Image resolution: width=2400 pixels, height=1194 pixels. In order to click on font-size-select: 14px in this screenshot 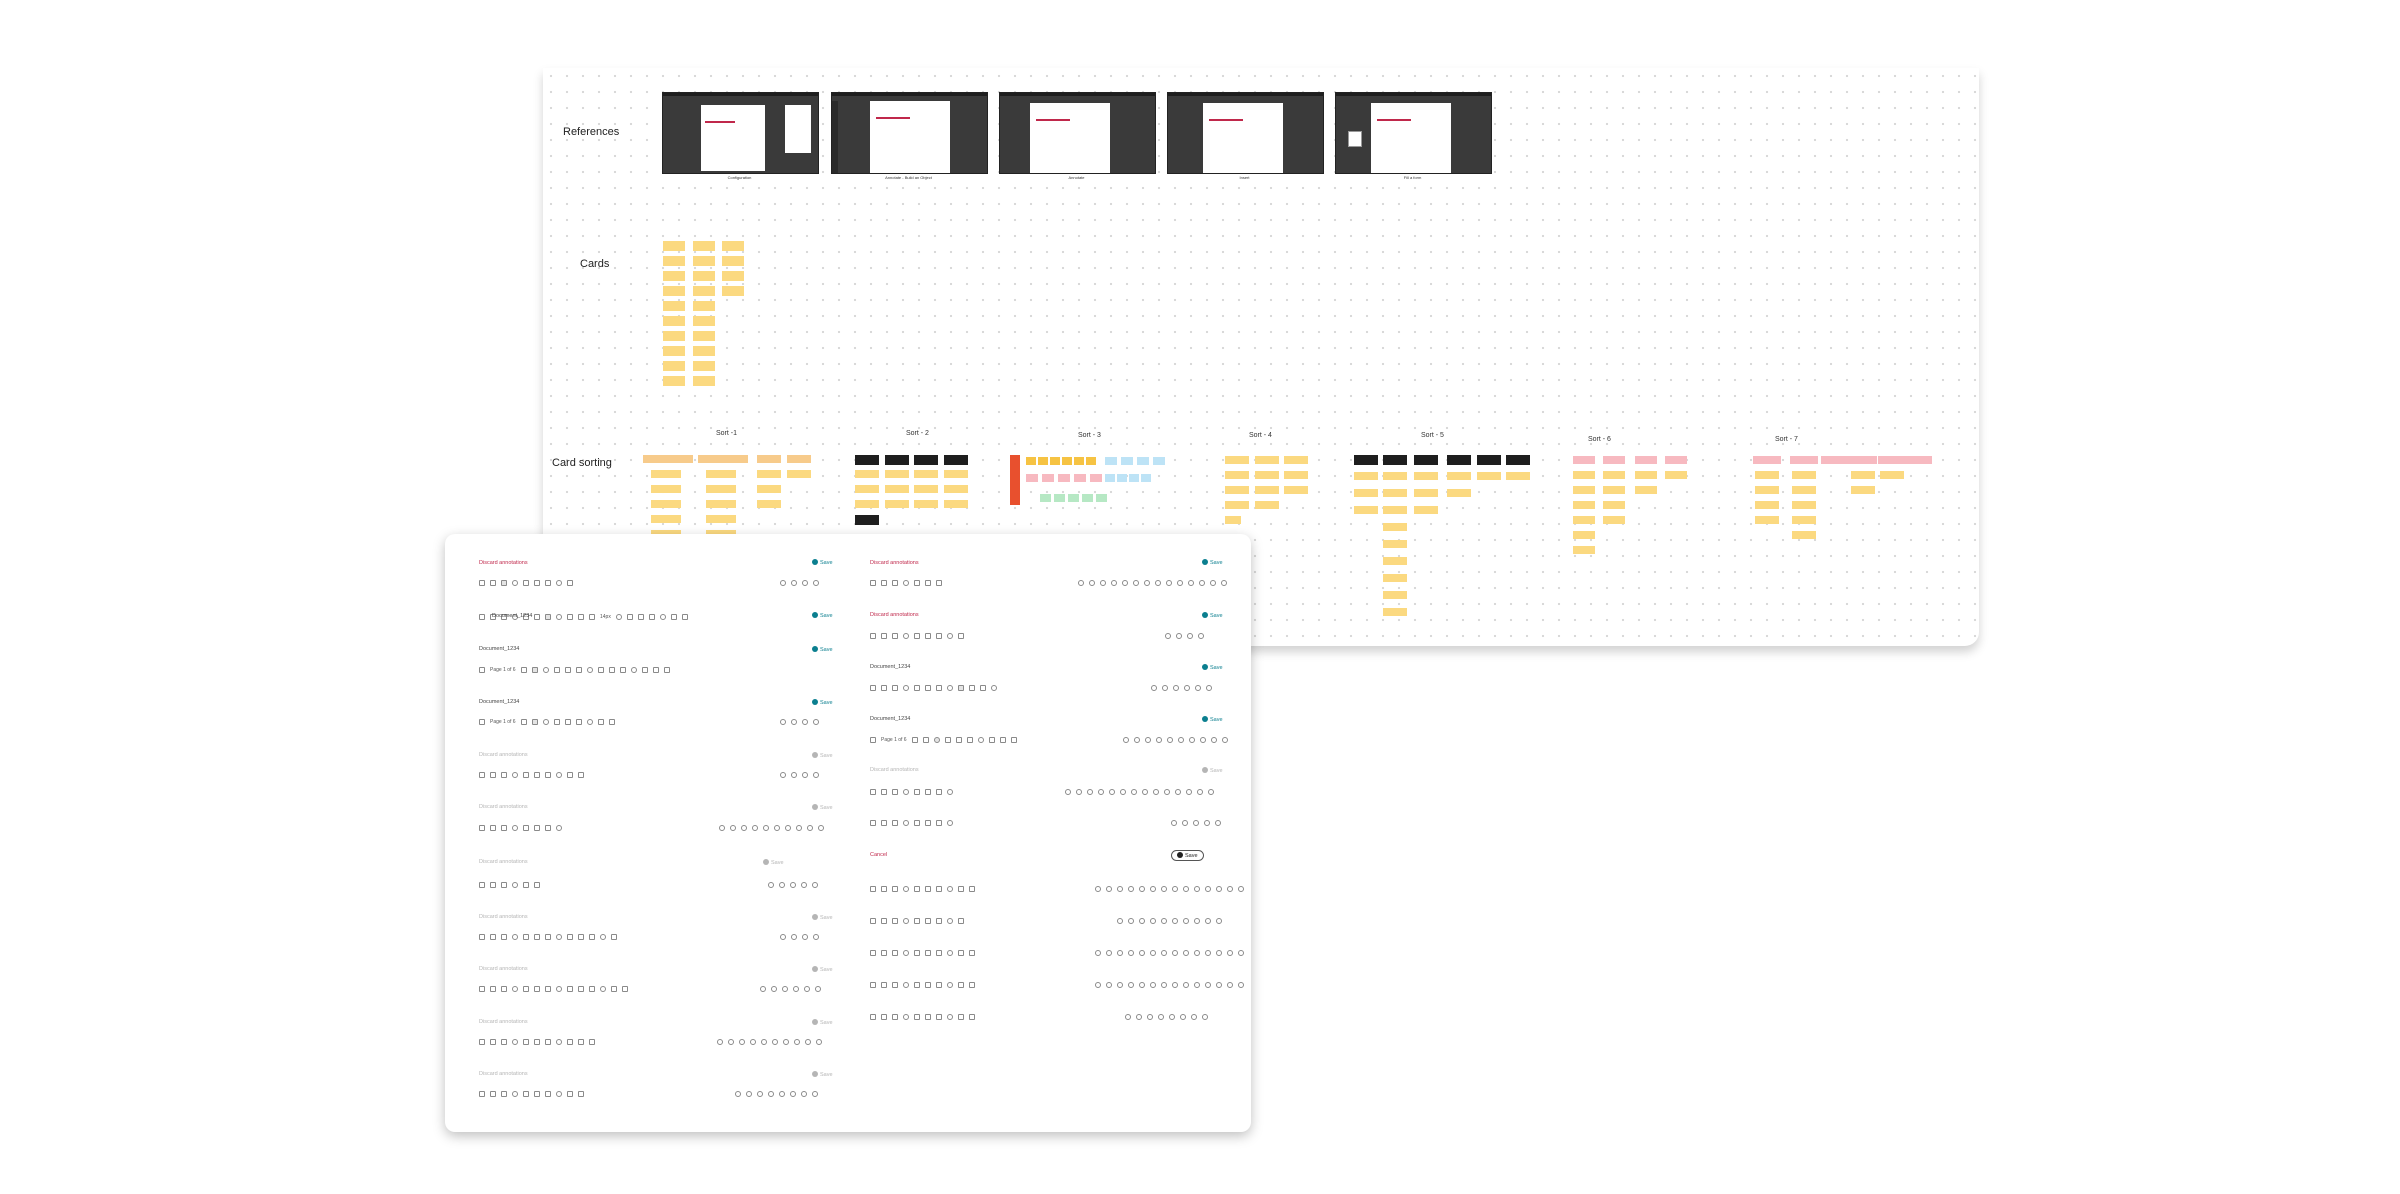, I will do `click(605, 616)`.